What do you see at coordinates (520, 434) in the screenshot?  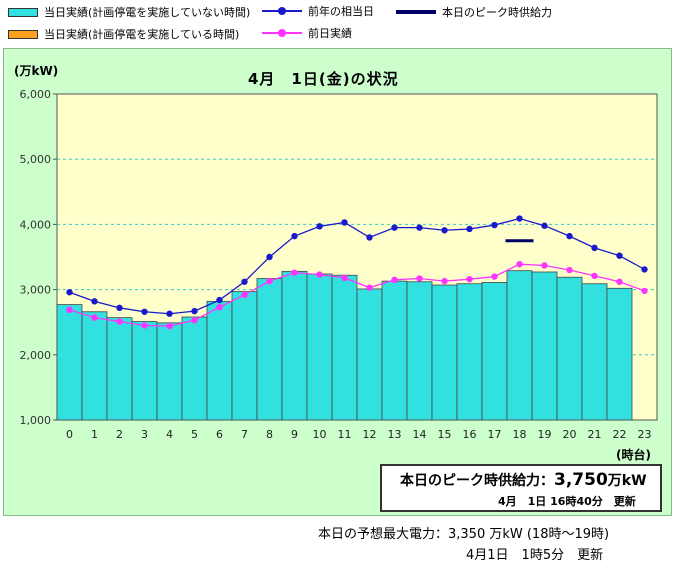 I see `x-tick-label: 18` at bounding box center [520, 434].